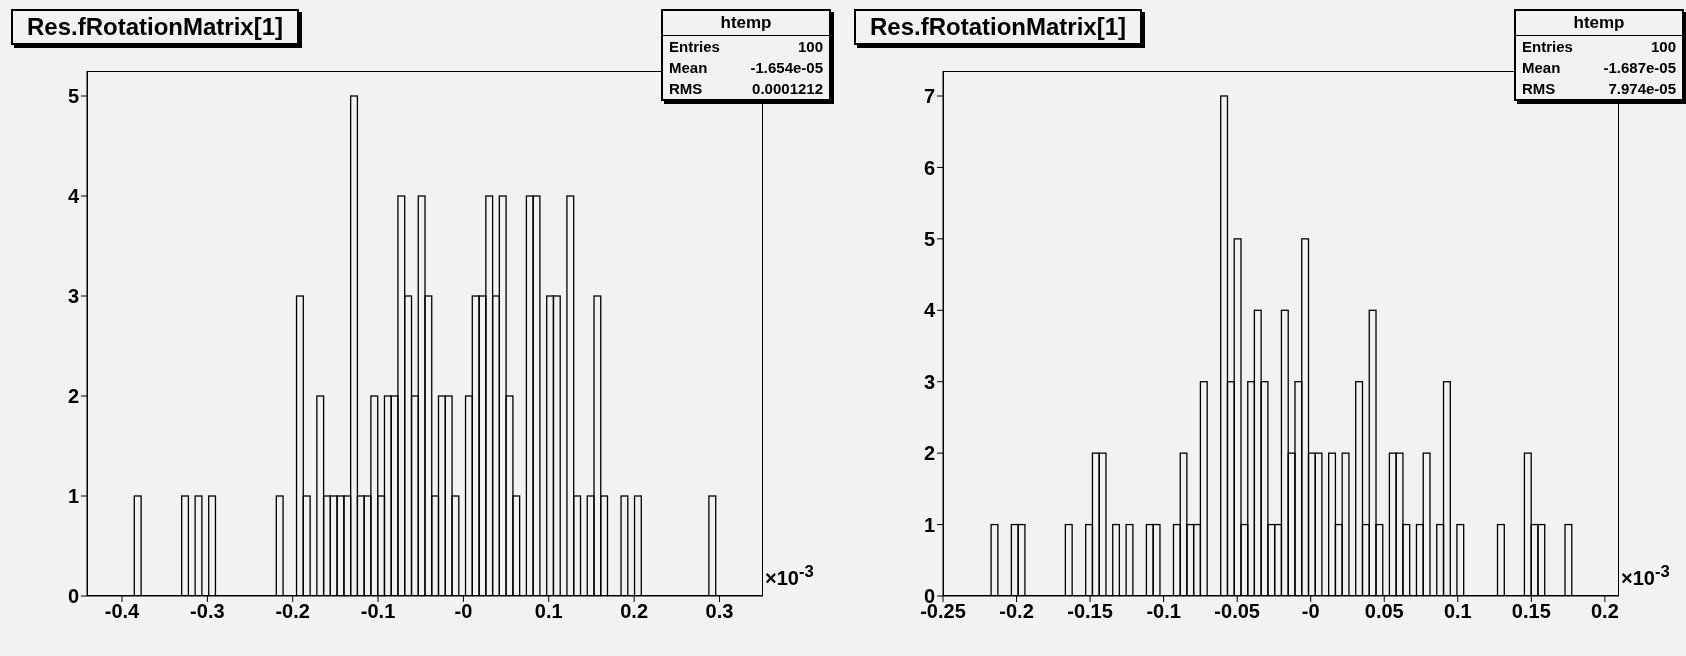  Describe the element at coordinates (73, 596) in the screenshot. I see `y-tick-label: 0` at that location.